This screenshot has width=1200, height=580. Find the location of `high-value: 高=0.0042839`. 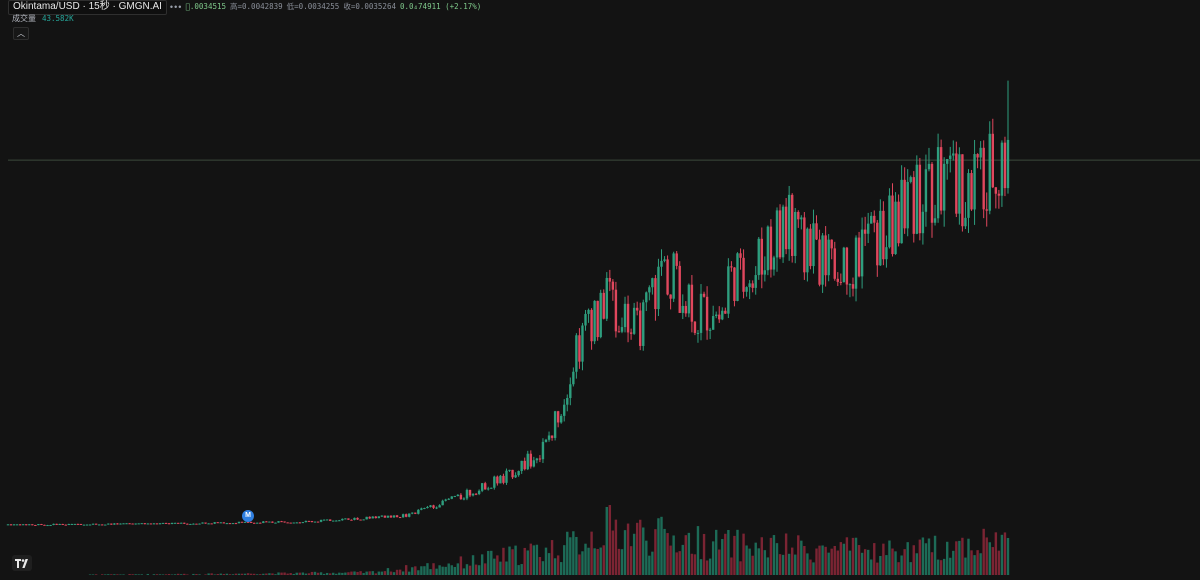

high-value: 高=0.0042839 is located at coordinates (256, 6).